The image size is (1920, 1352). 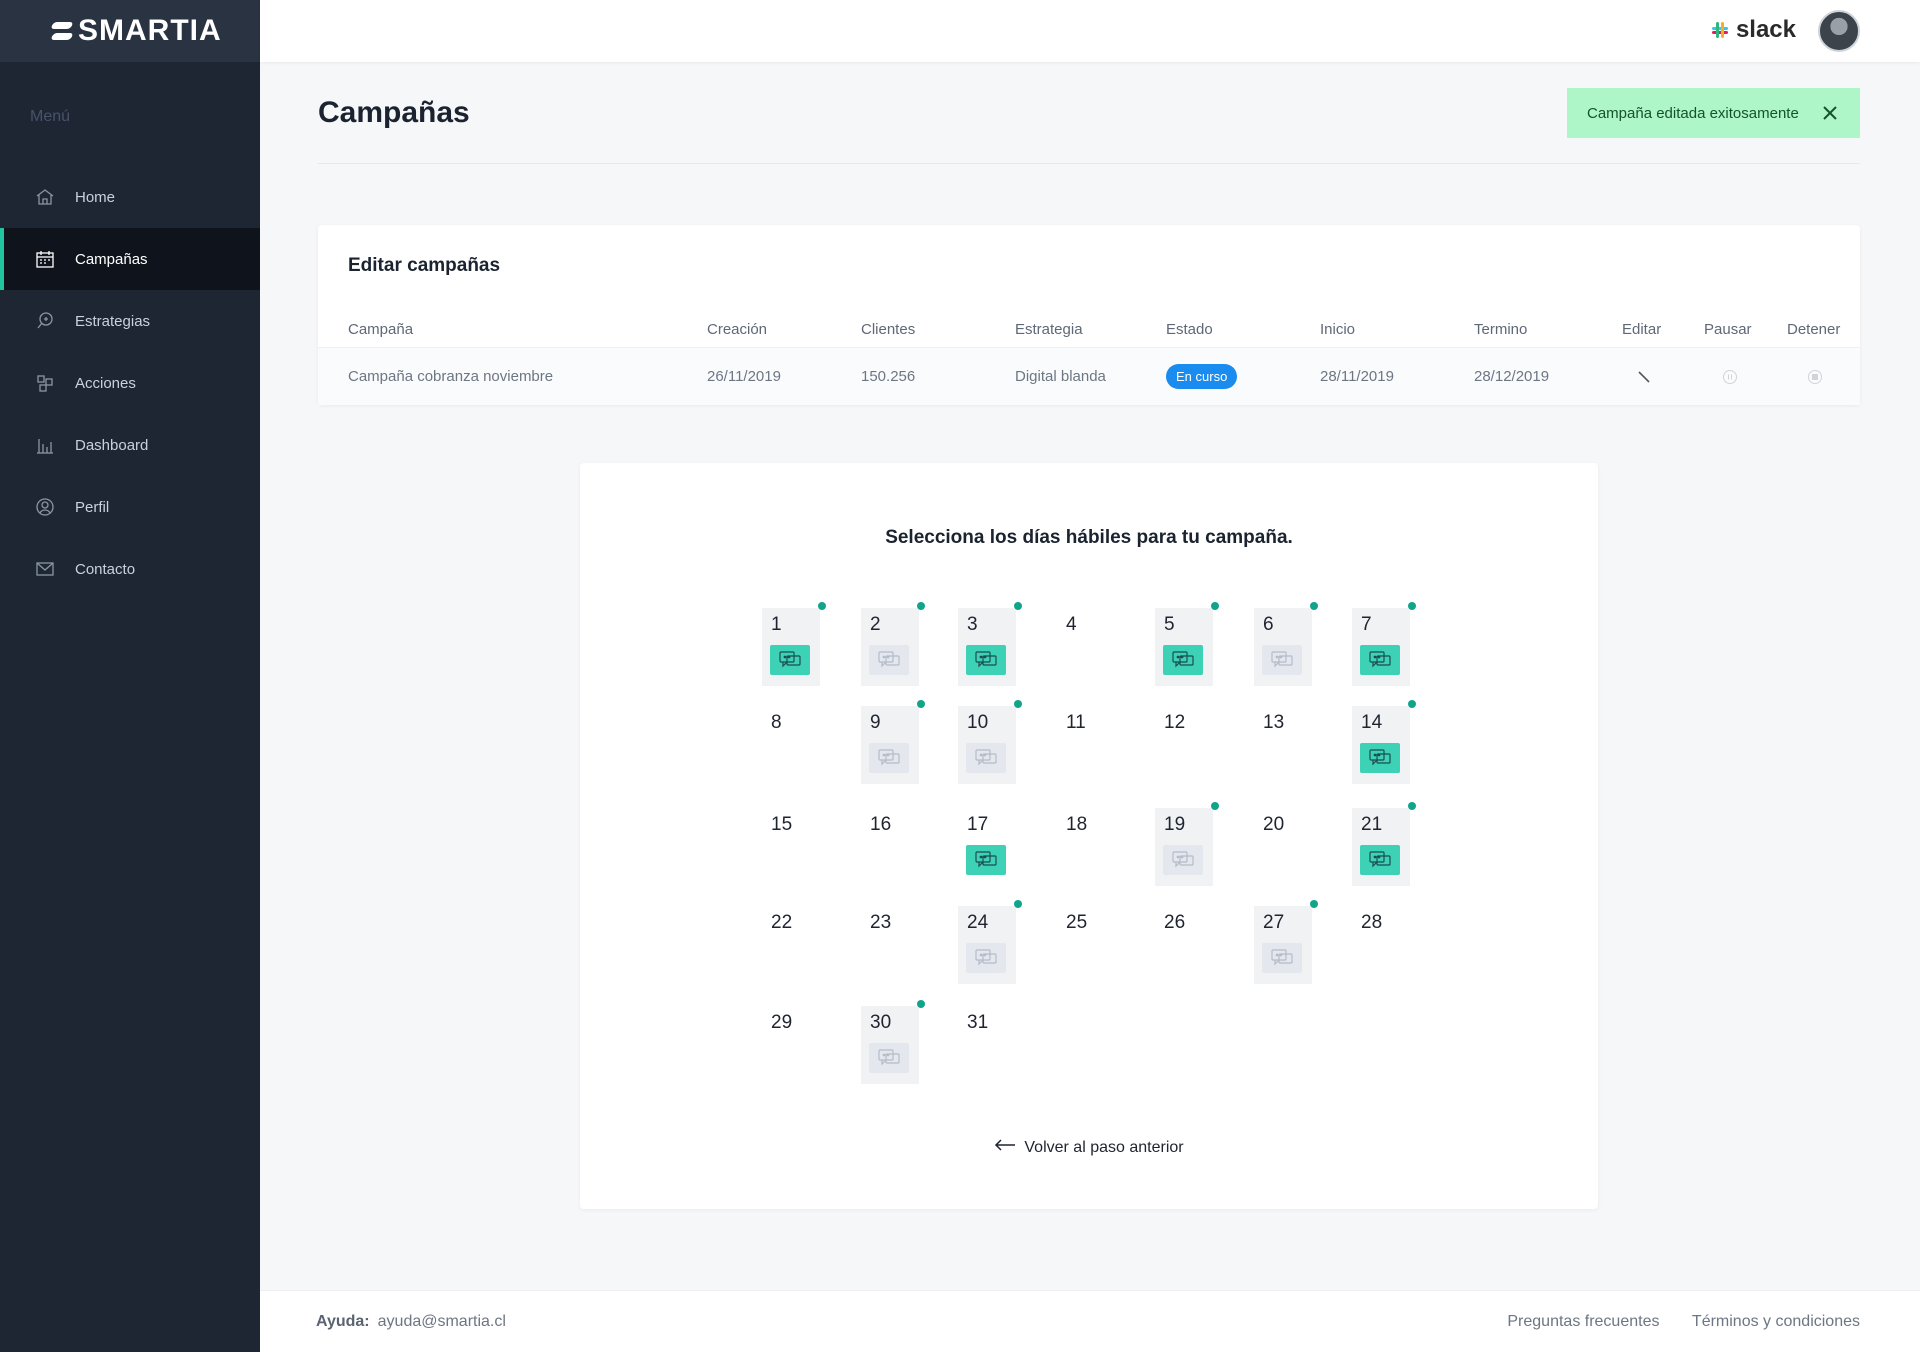 I want to click on start-date: 28/11/2019, so click(x=1357, y=376).